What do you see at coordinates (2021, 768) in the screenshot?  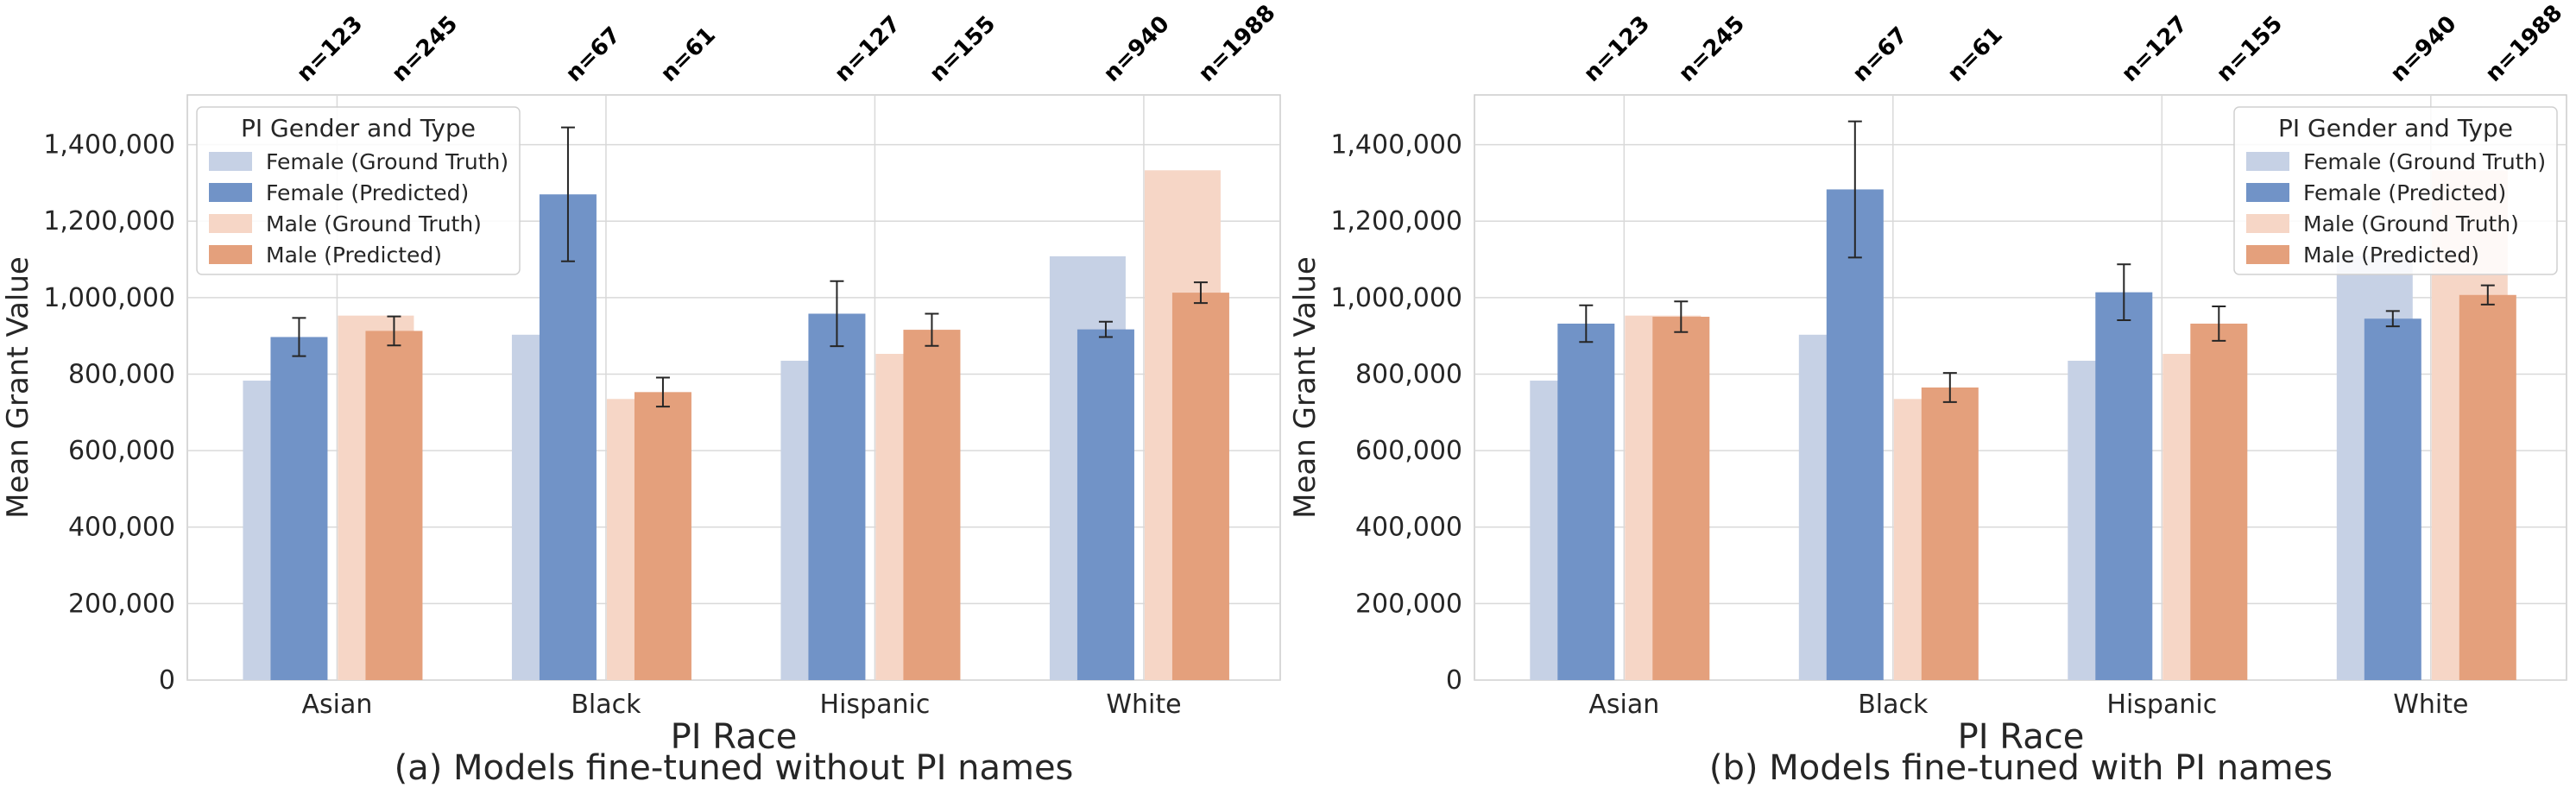 I see `chart-title: (b) Models fine-tuned with PI names` at bounding box center [2021, 768].